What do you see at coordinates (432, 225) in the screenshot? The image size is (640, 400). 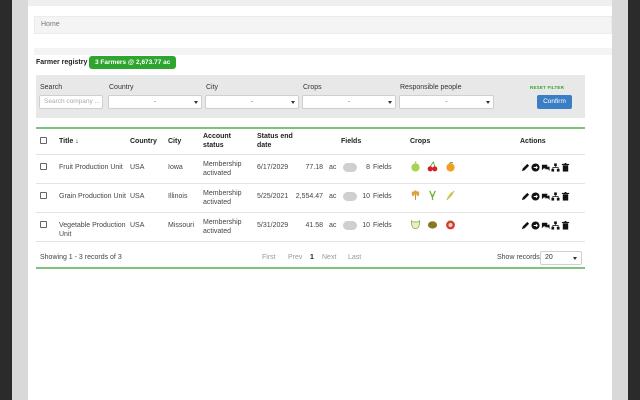 I see `potato-icon` at bounding box center [432, 225].